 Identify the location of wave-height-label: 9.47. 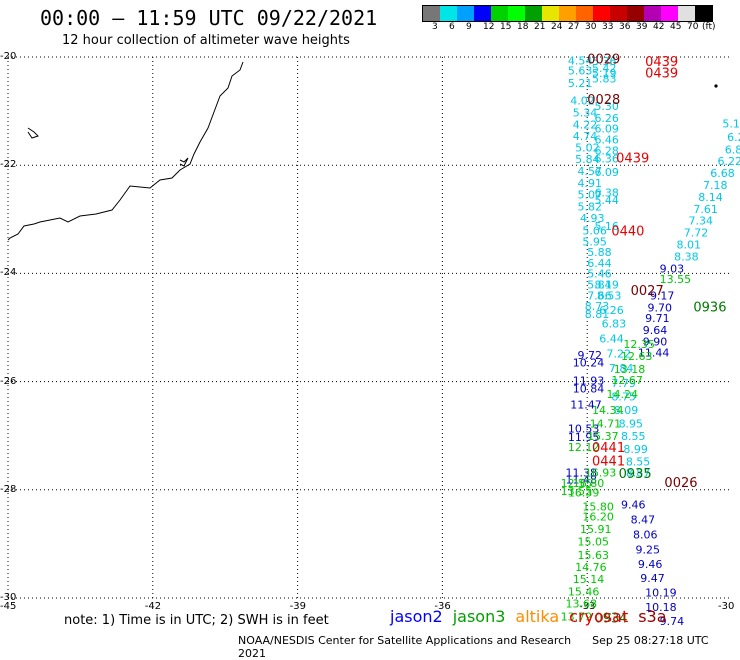
(652, 578).